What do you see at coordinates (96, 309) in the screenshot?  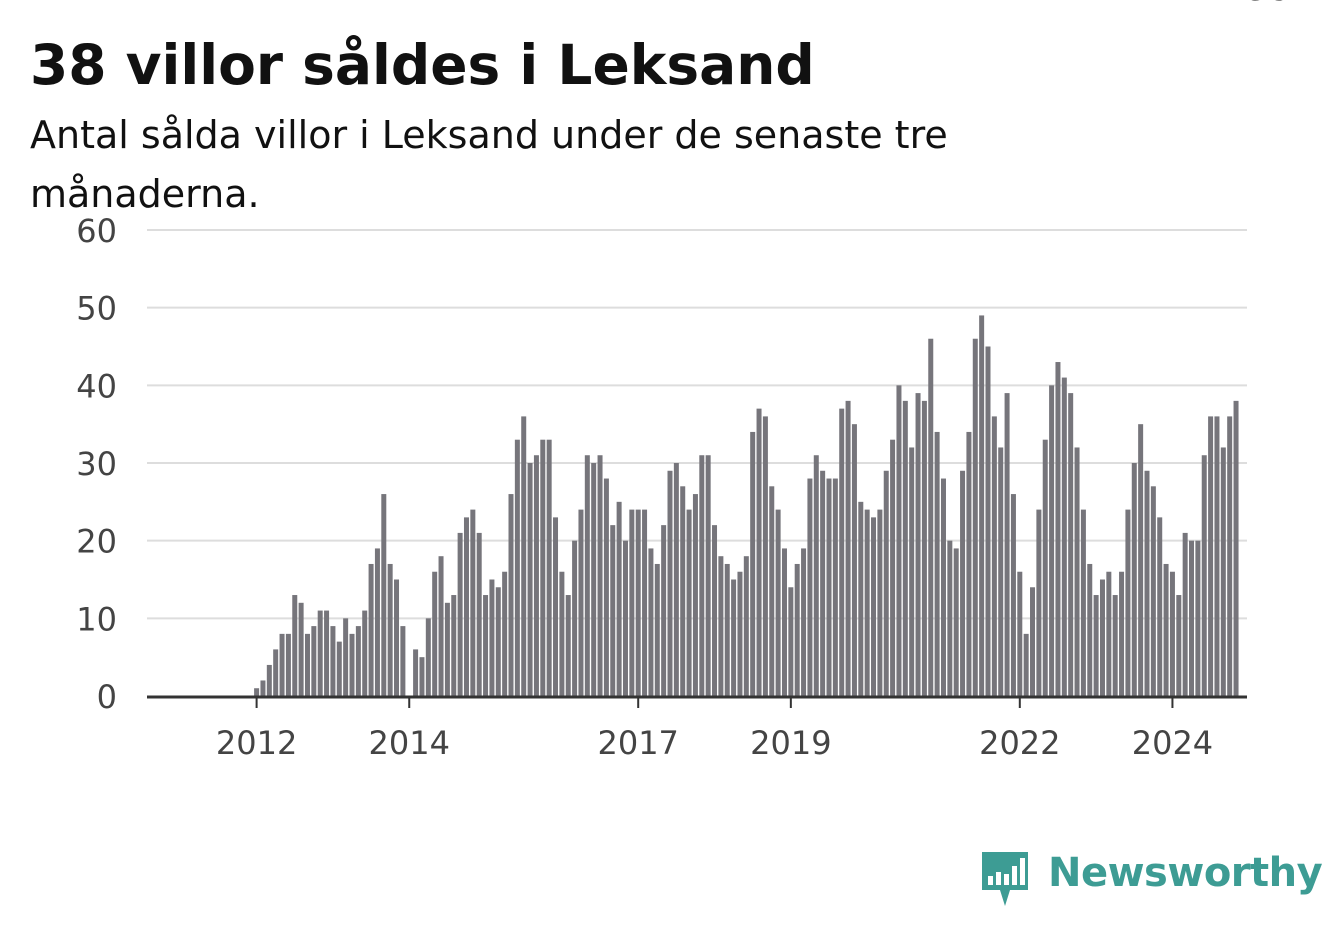 I see `y-tick-label: 50` at bounding box center [96, 309].